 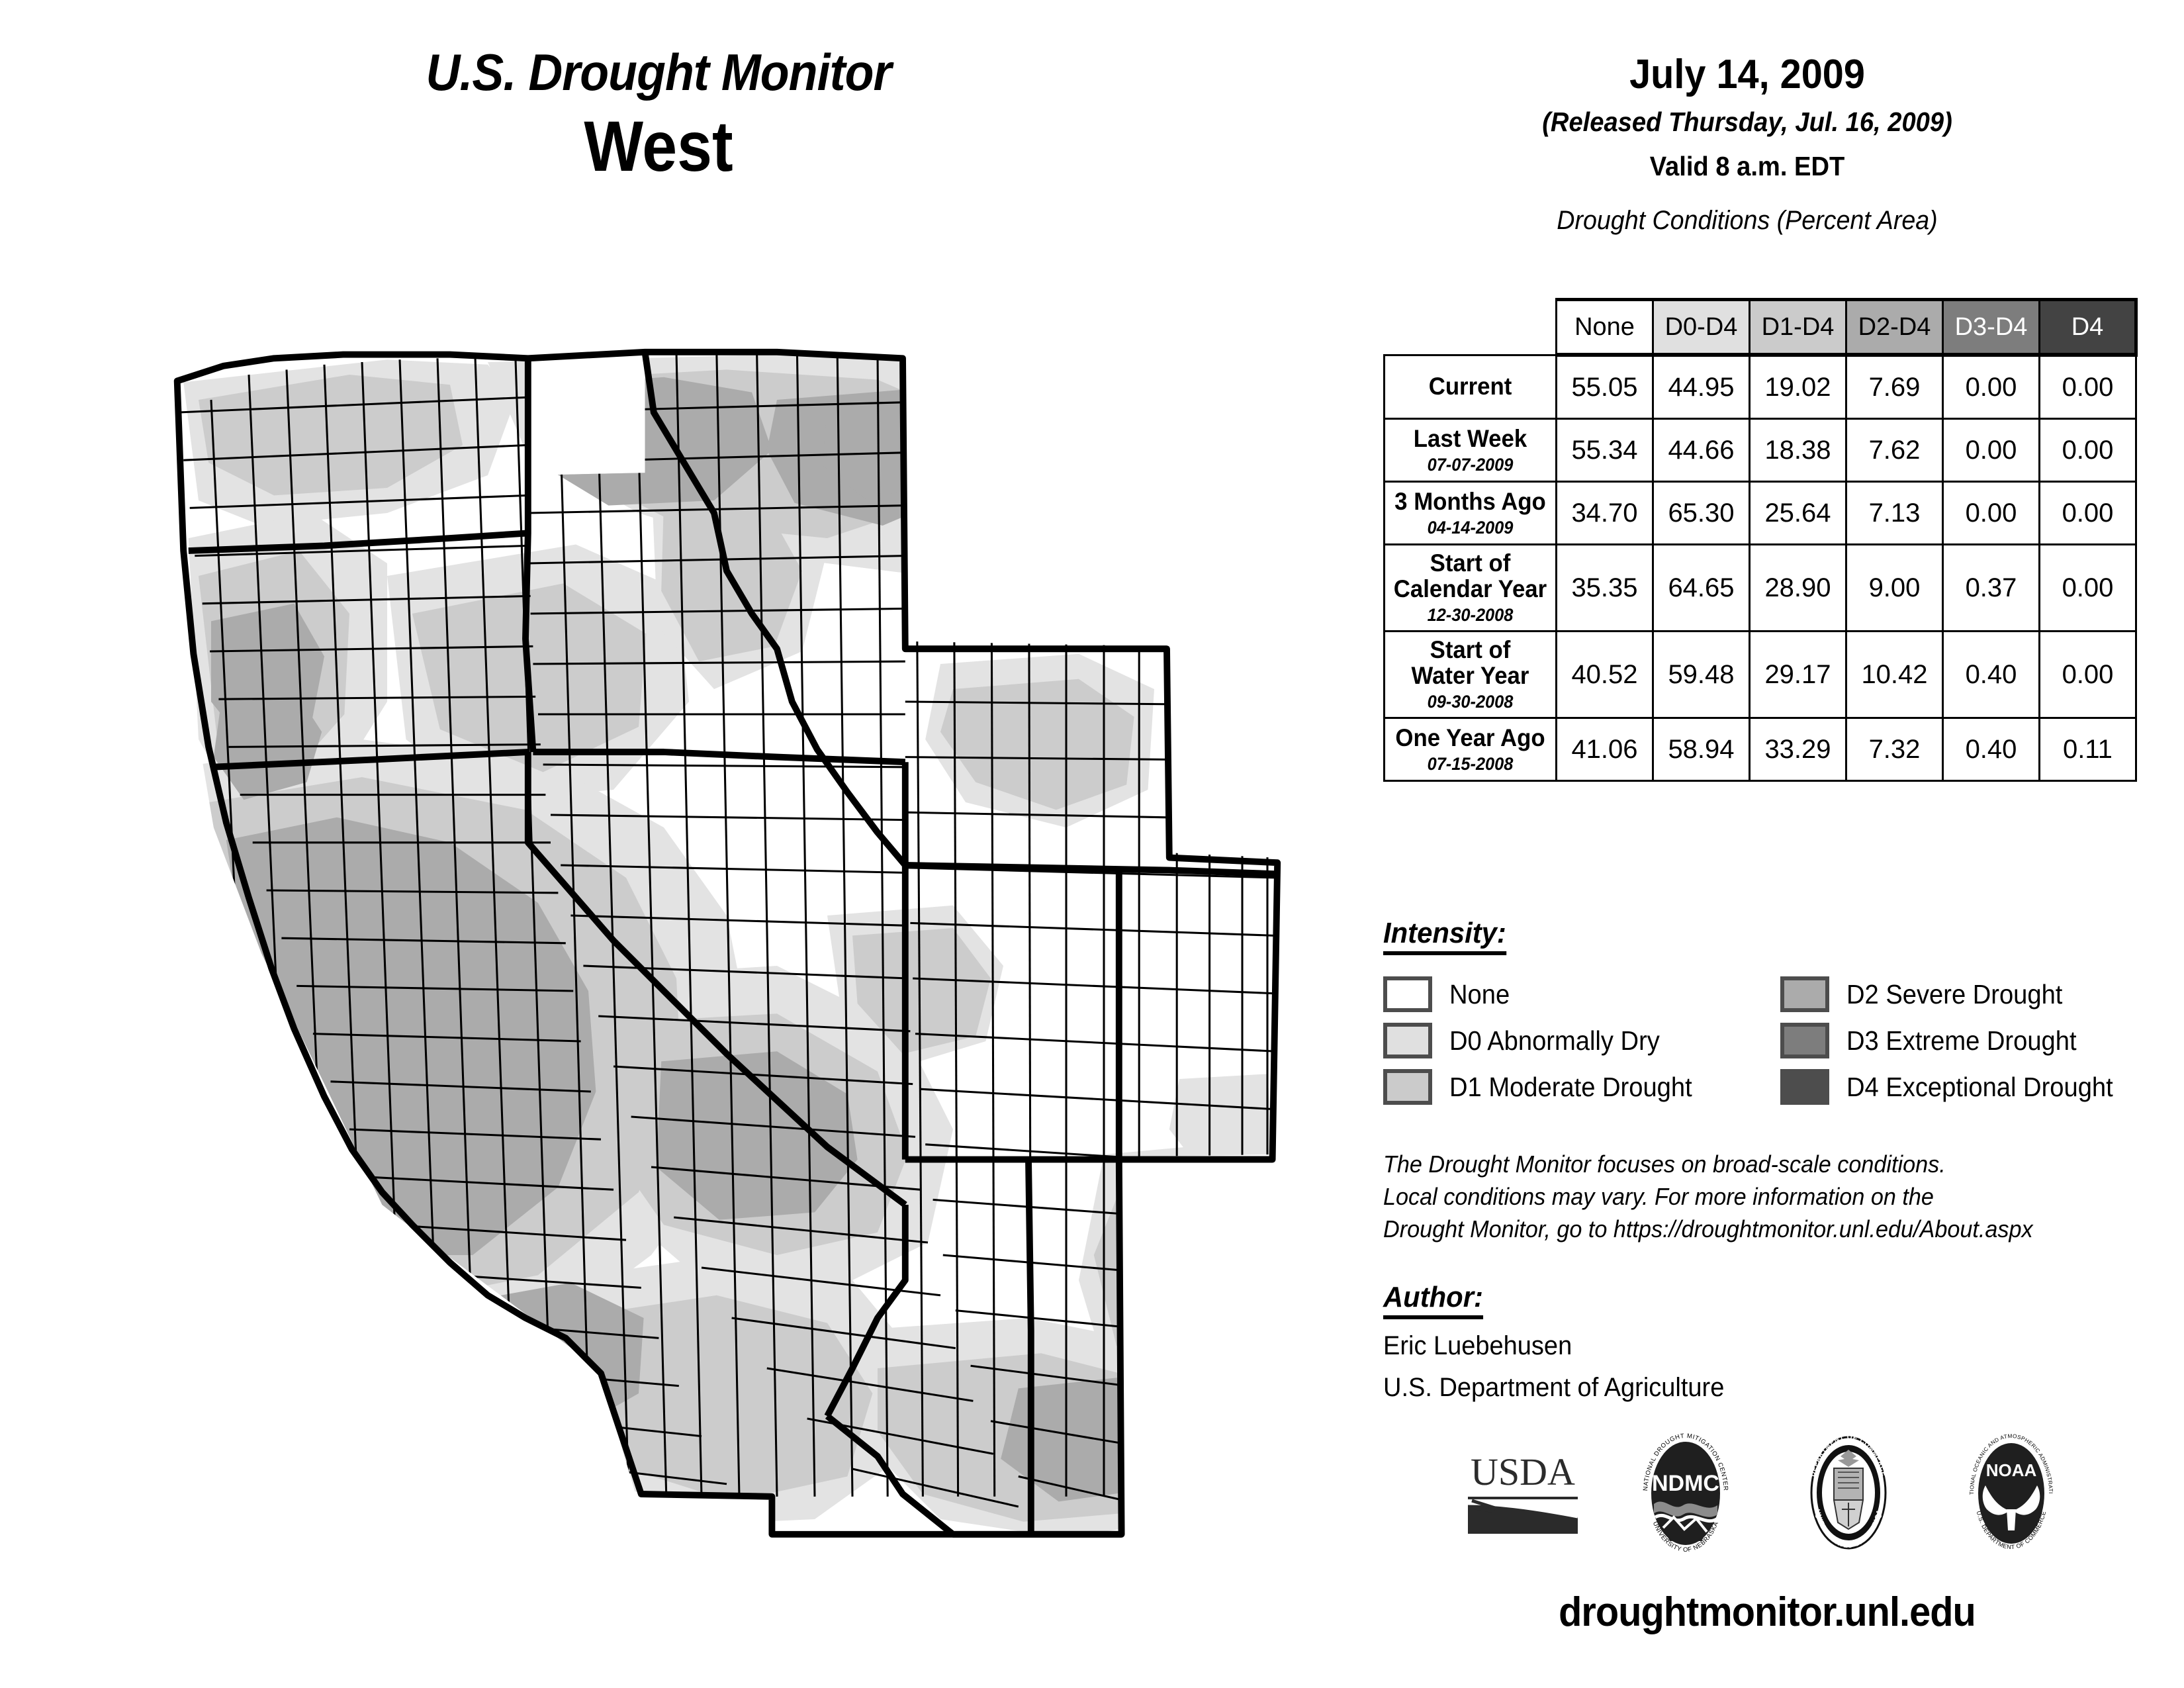 I want to click on swatch-d0, so click(x=1407, y=1040).